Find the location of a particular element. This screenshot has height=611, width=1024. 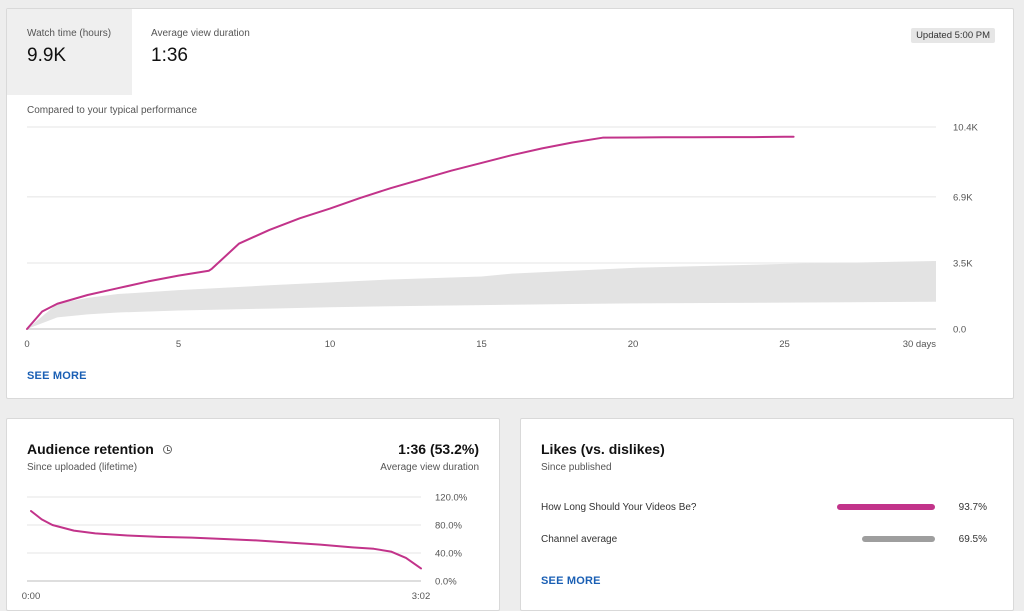

x-tick-label: 5 is located at coordinates (178, 344).